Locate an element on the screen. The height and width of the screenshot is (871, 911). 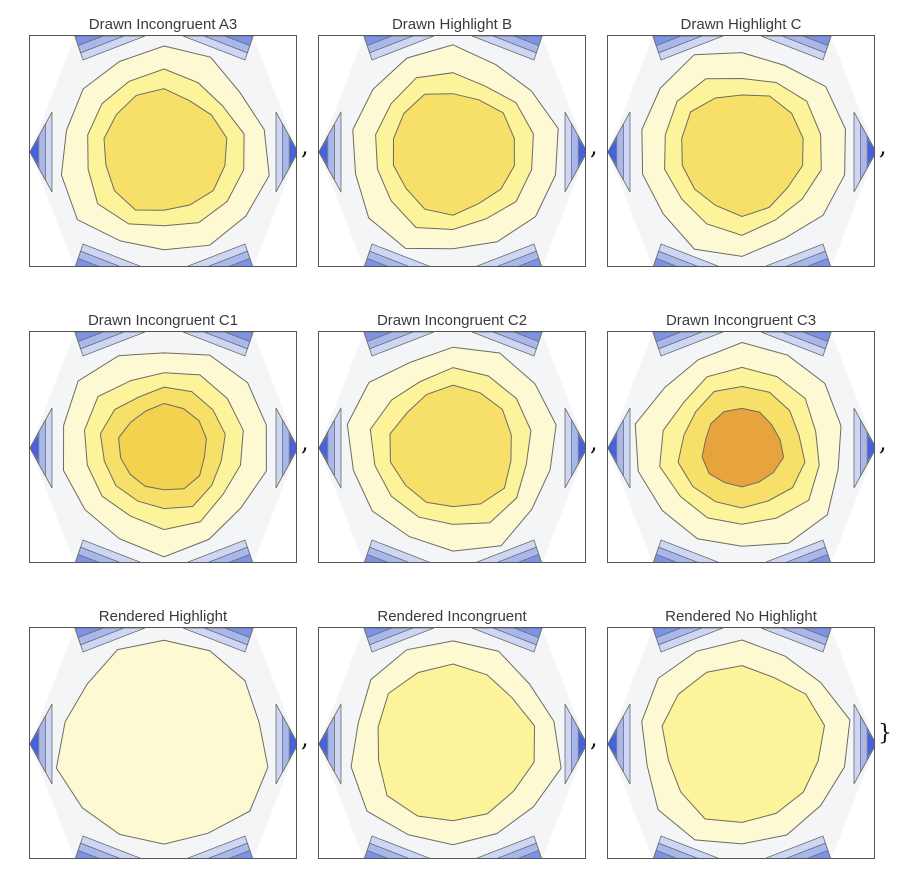
panel-title: Rendered Incongruent is located at coordinates (452, 616).